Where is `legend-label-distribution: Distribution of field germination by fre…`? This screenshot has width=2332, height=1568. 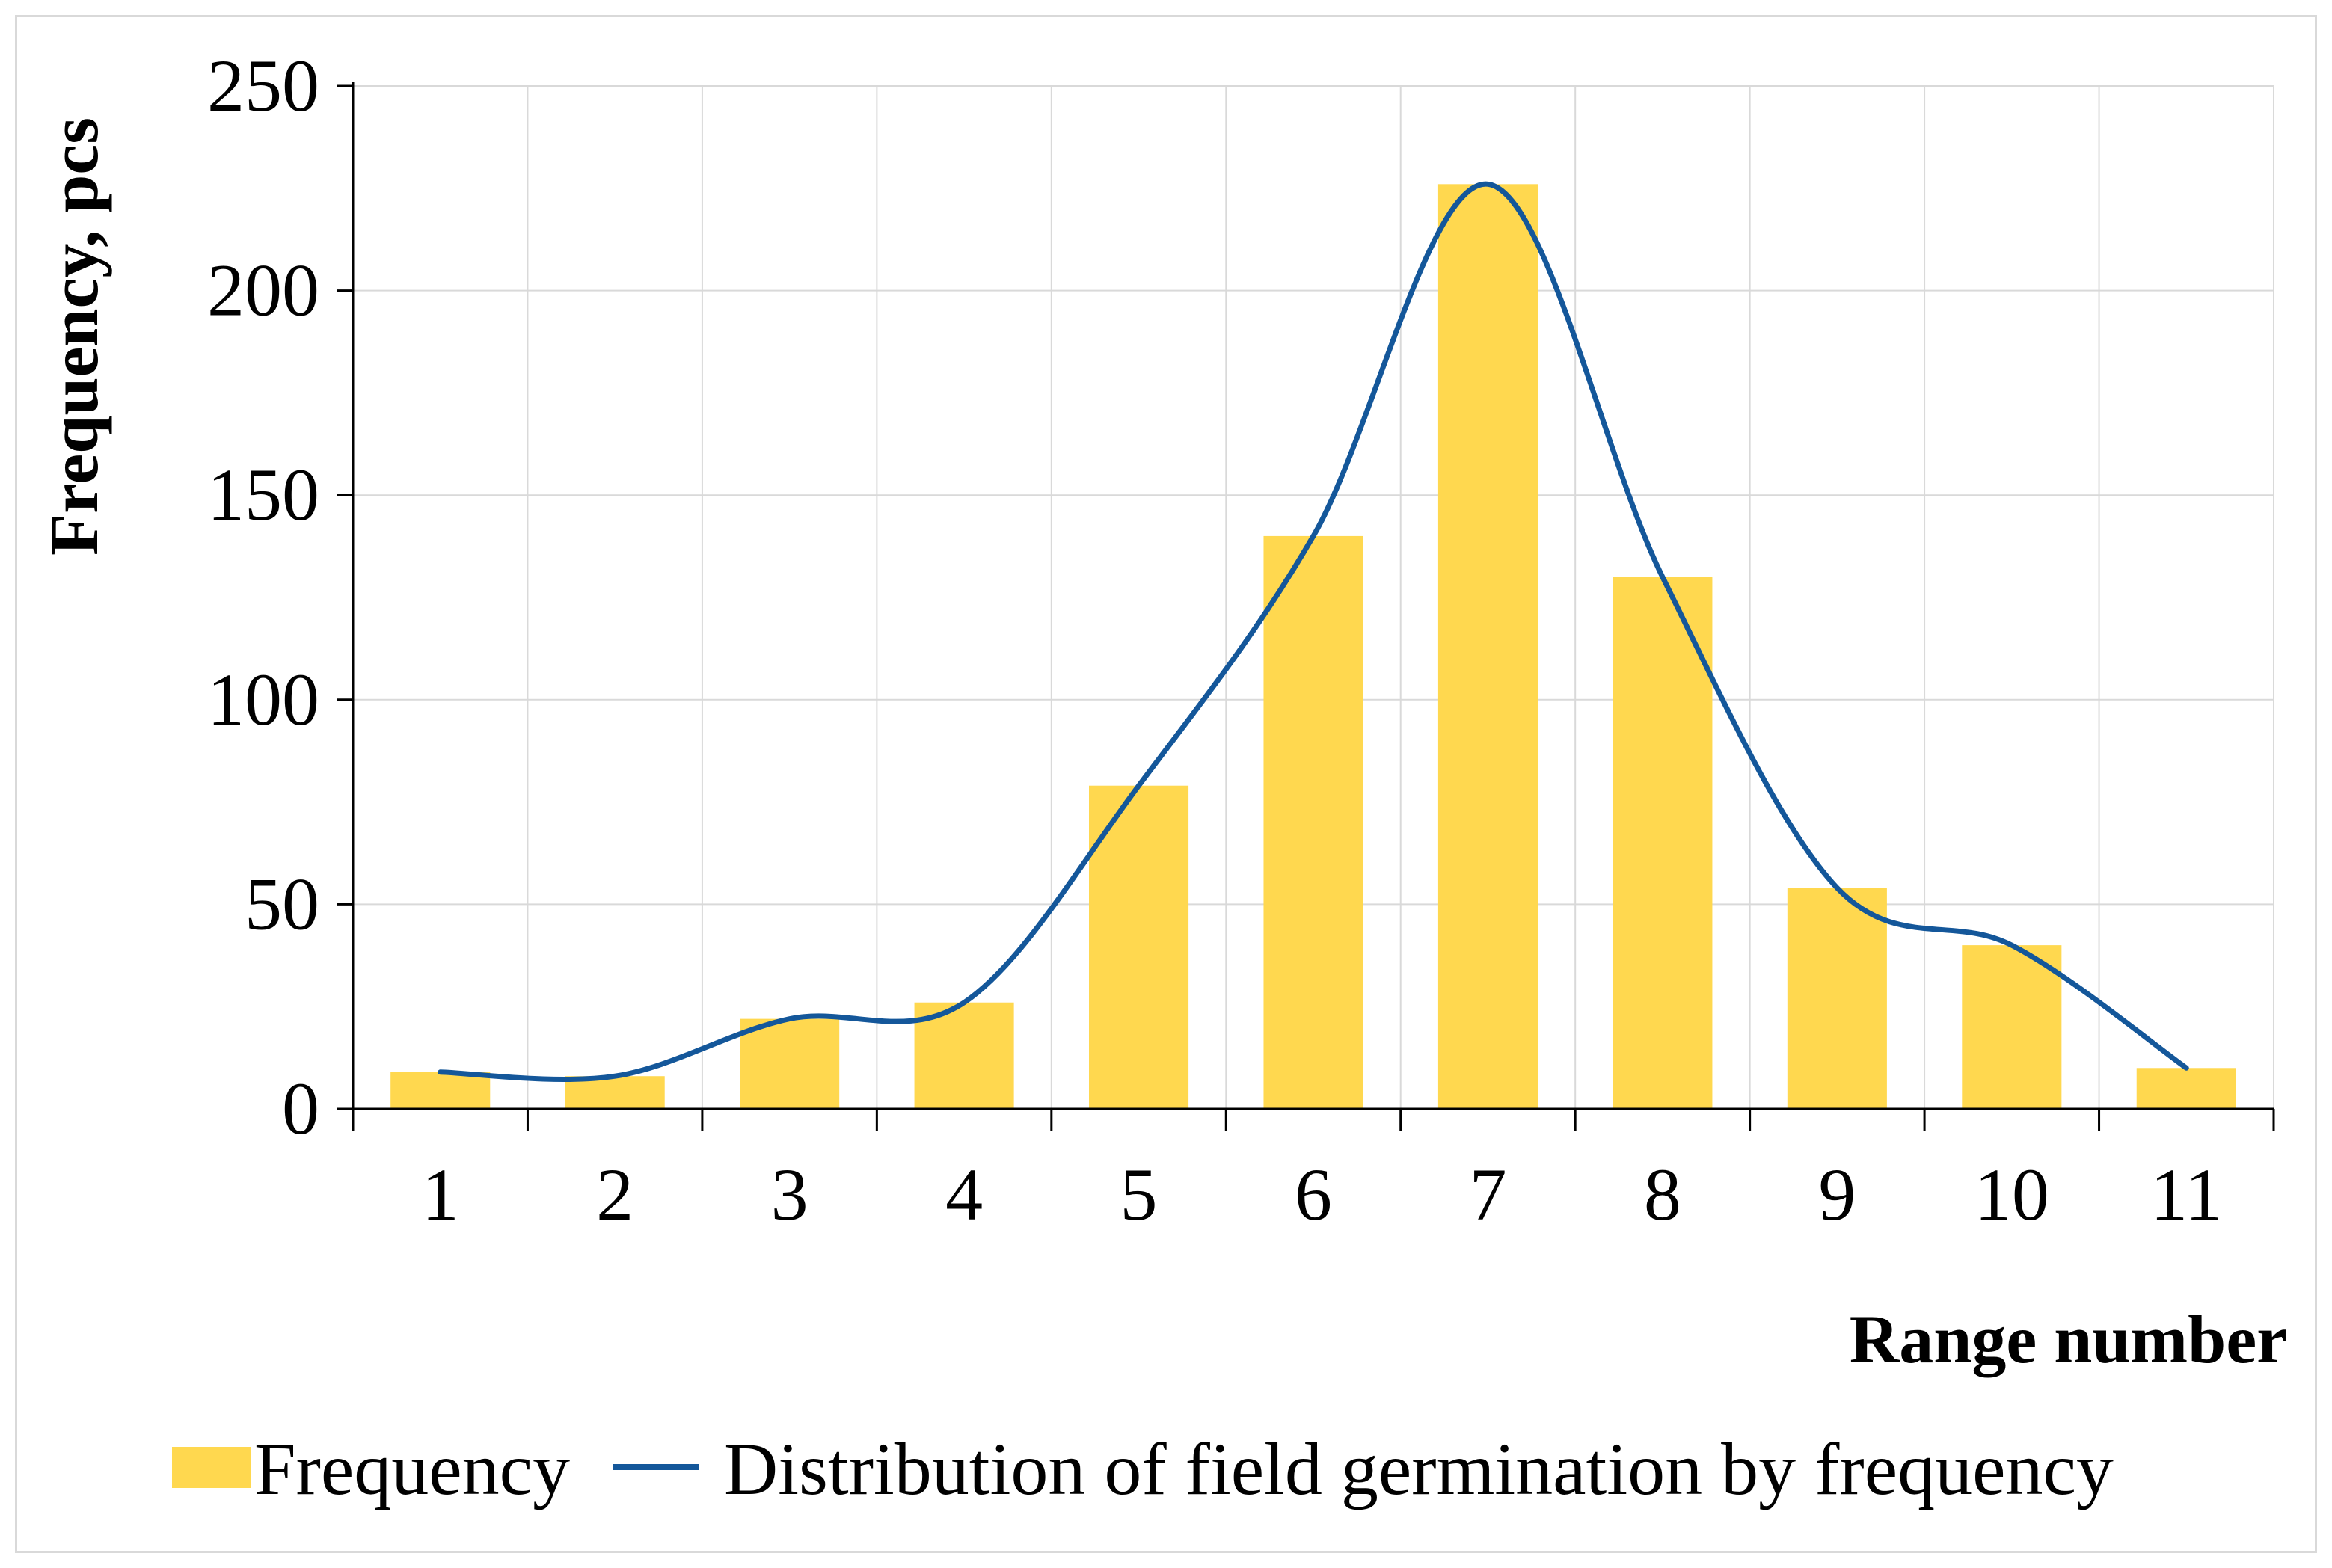 legend-label-distribution: Distribution of field germination by fre… is located at coordinates (1419, 1468).